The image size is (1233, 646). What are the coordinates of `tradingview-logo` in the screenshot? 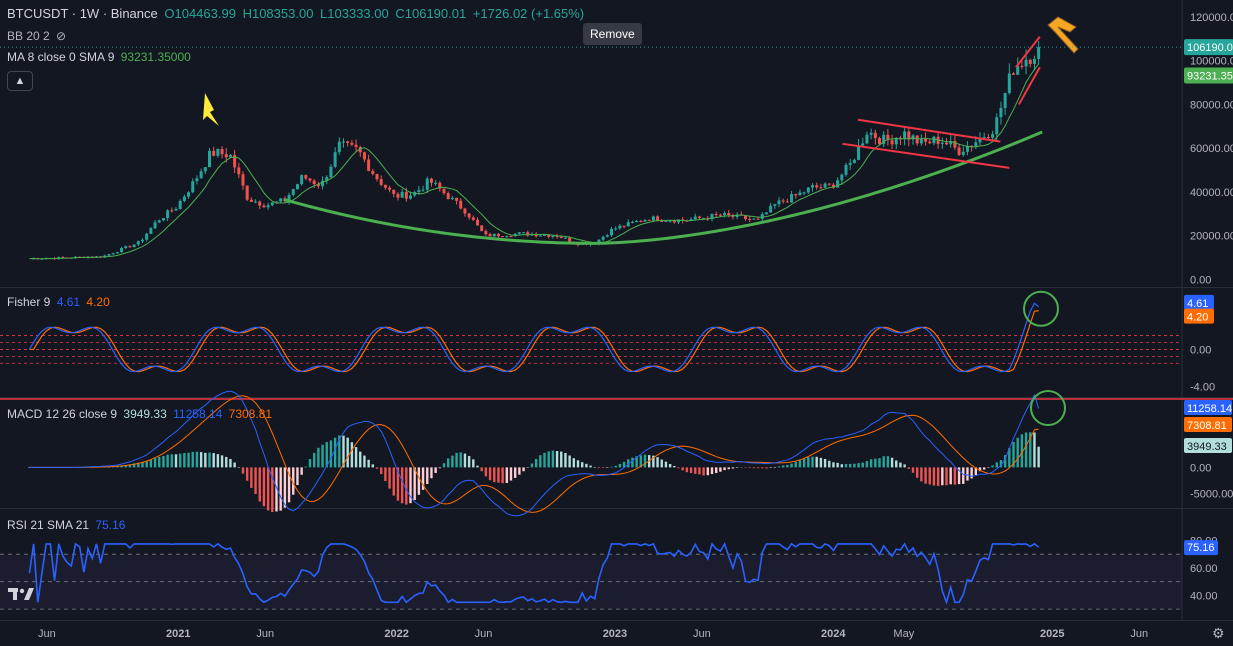 It's located at (23, 596).